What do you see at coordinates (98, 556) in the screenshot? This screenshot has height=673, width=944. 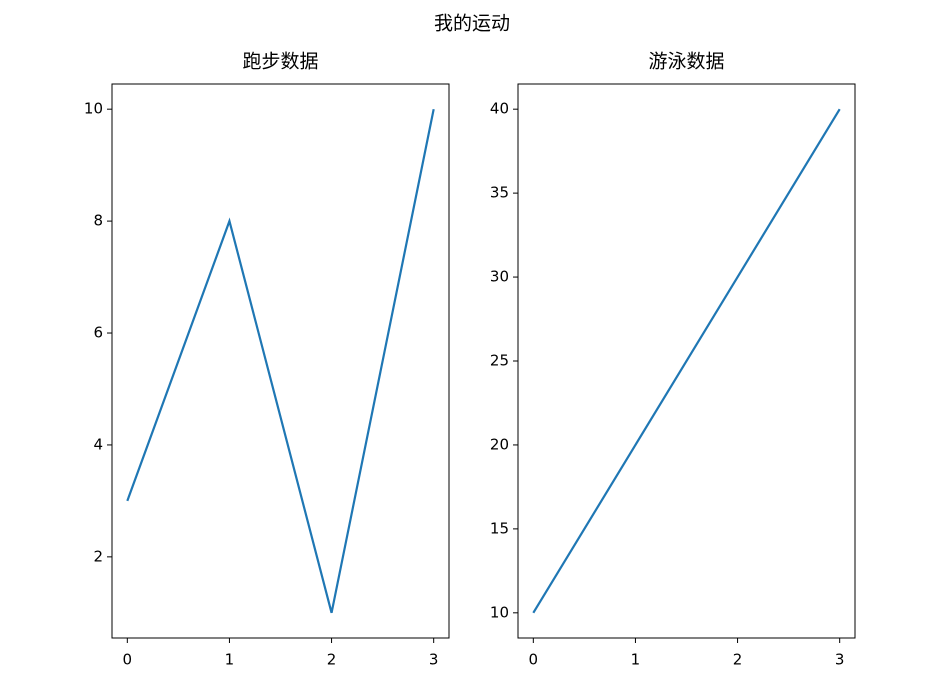 I see `y-tick-label: 2` at bounding box center [98, 556].